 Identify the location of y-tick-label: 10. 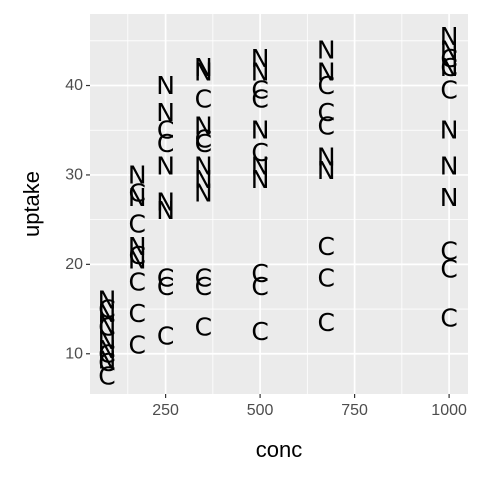
(74, 353).